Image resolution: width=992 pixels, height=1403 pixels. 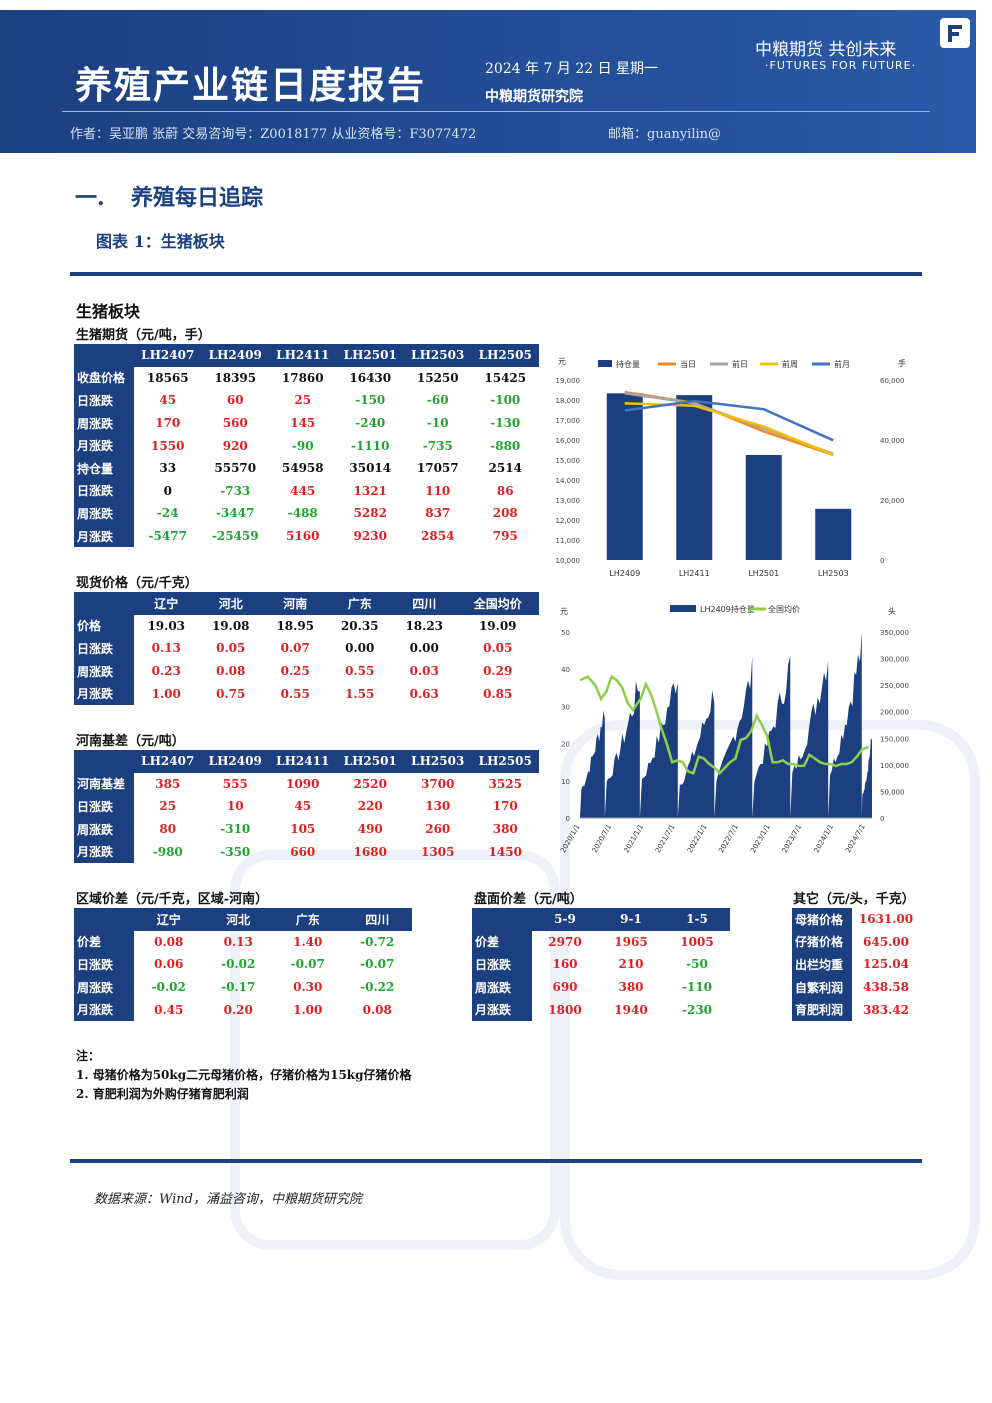 What do you see at coordinates (104, 491) in the screenshot?
I see `row-header: 日涨跌` at bounding box center [104, 491].